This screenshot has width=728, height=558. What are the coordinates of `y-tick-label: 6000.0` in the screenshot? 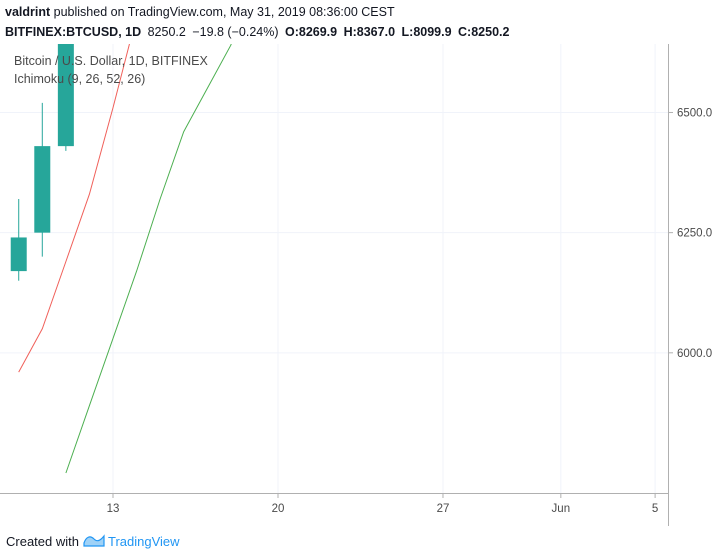 It's located at (694, 354).